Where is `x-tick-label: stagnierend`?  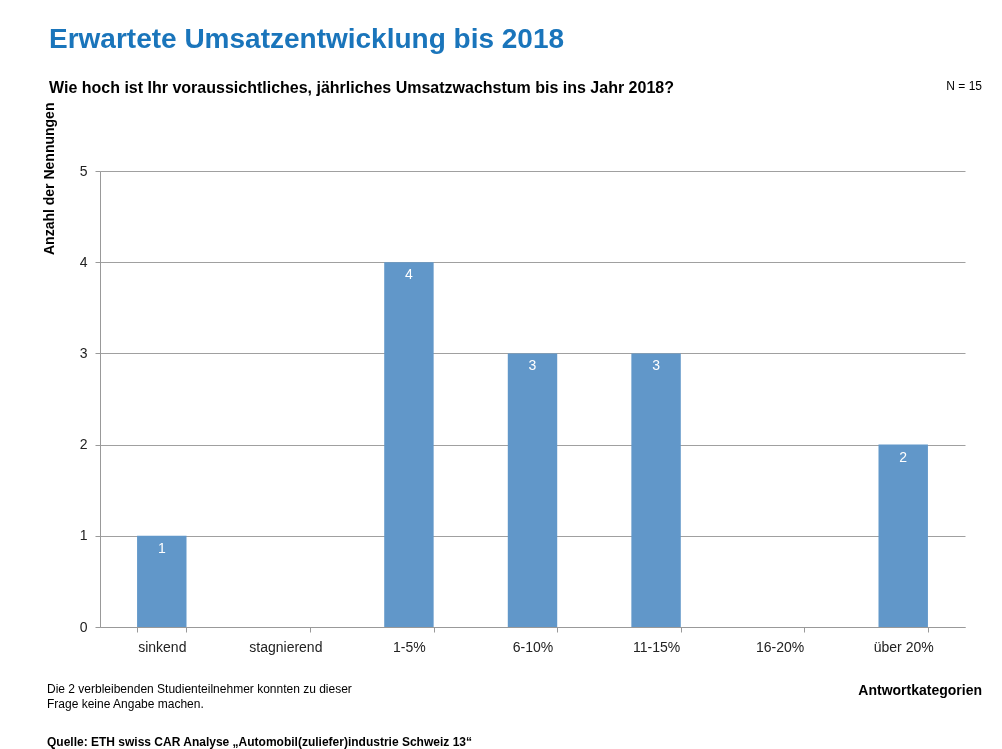 x-tick-label: stagnierend is located at coordinates (286, 646).